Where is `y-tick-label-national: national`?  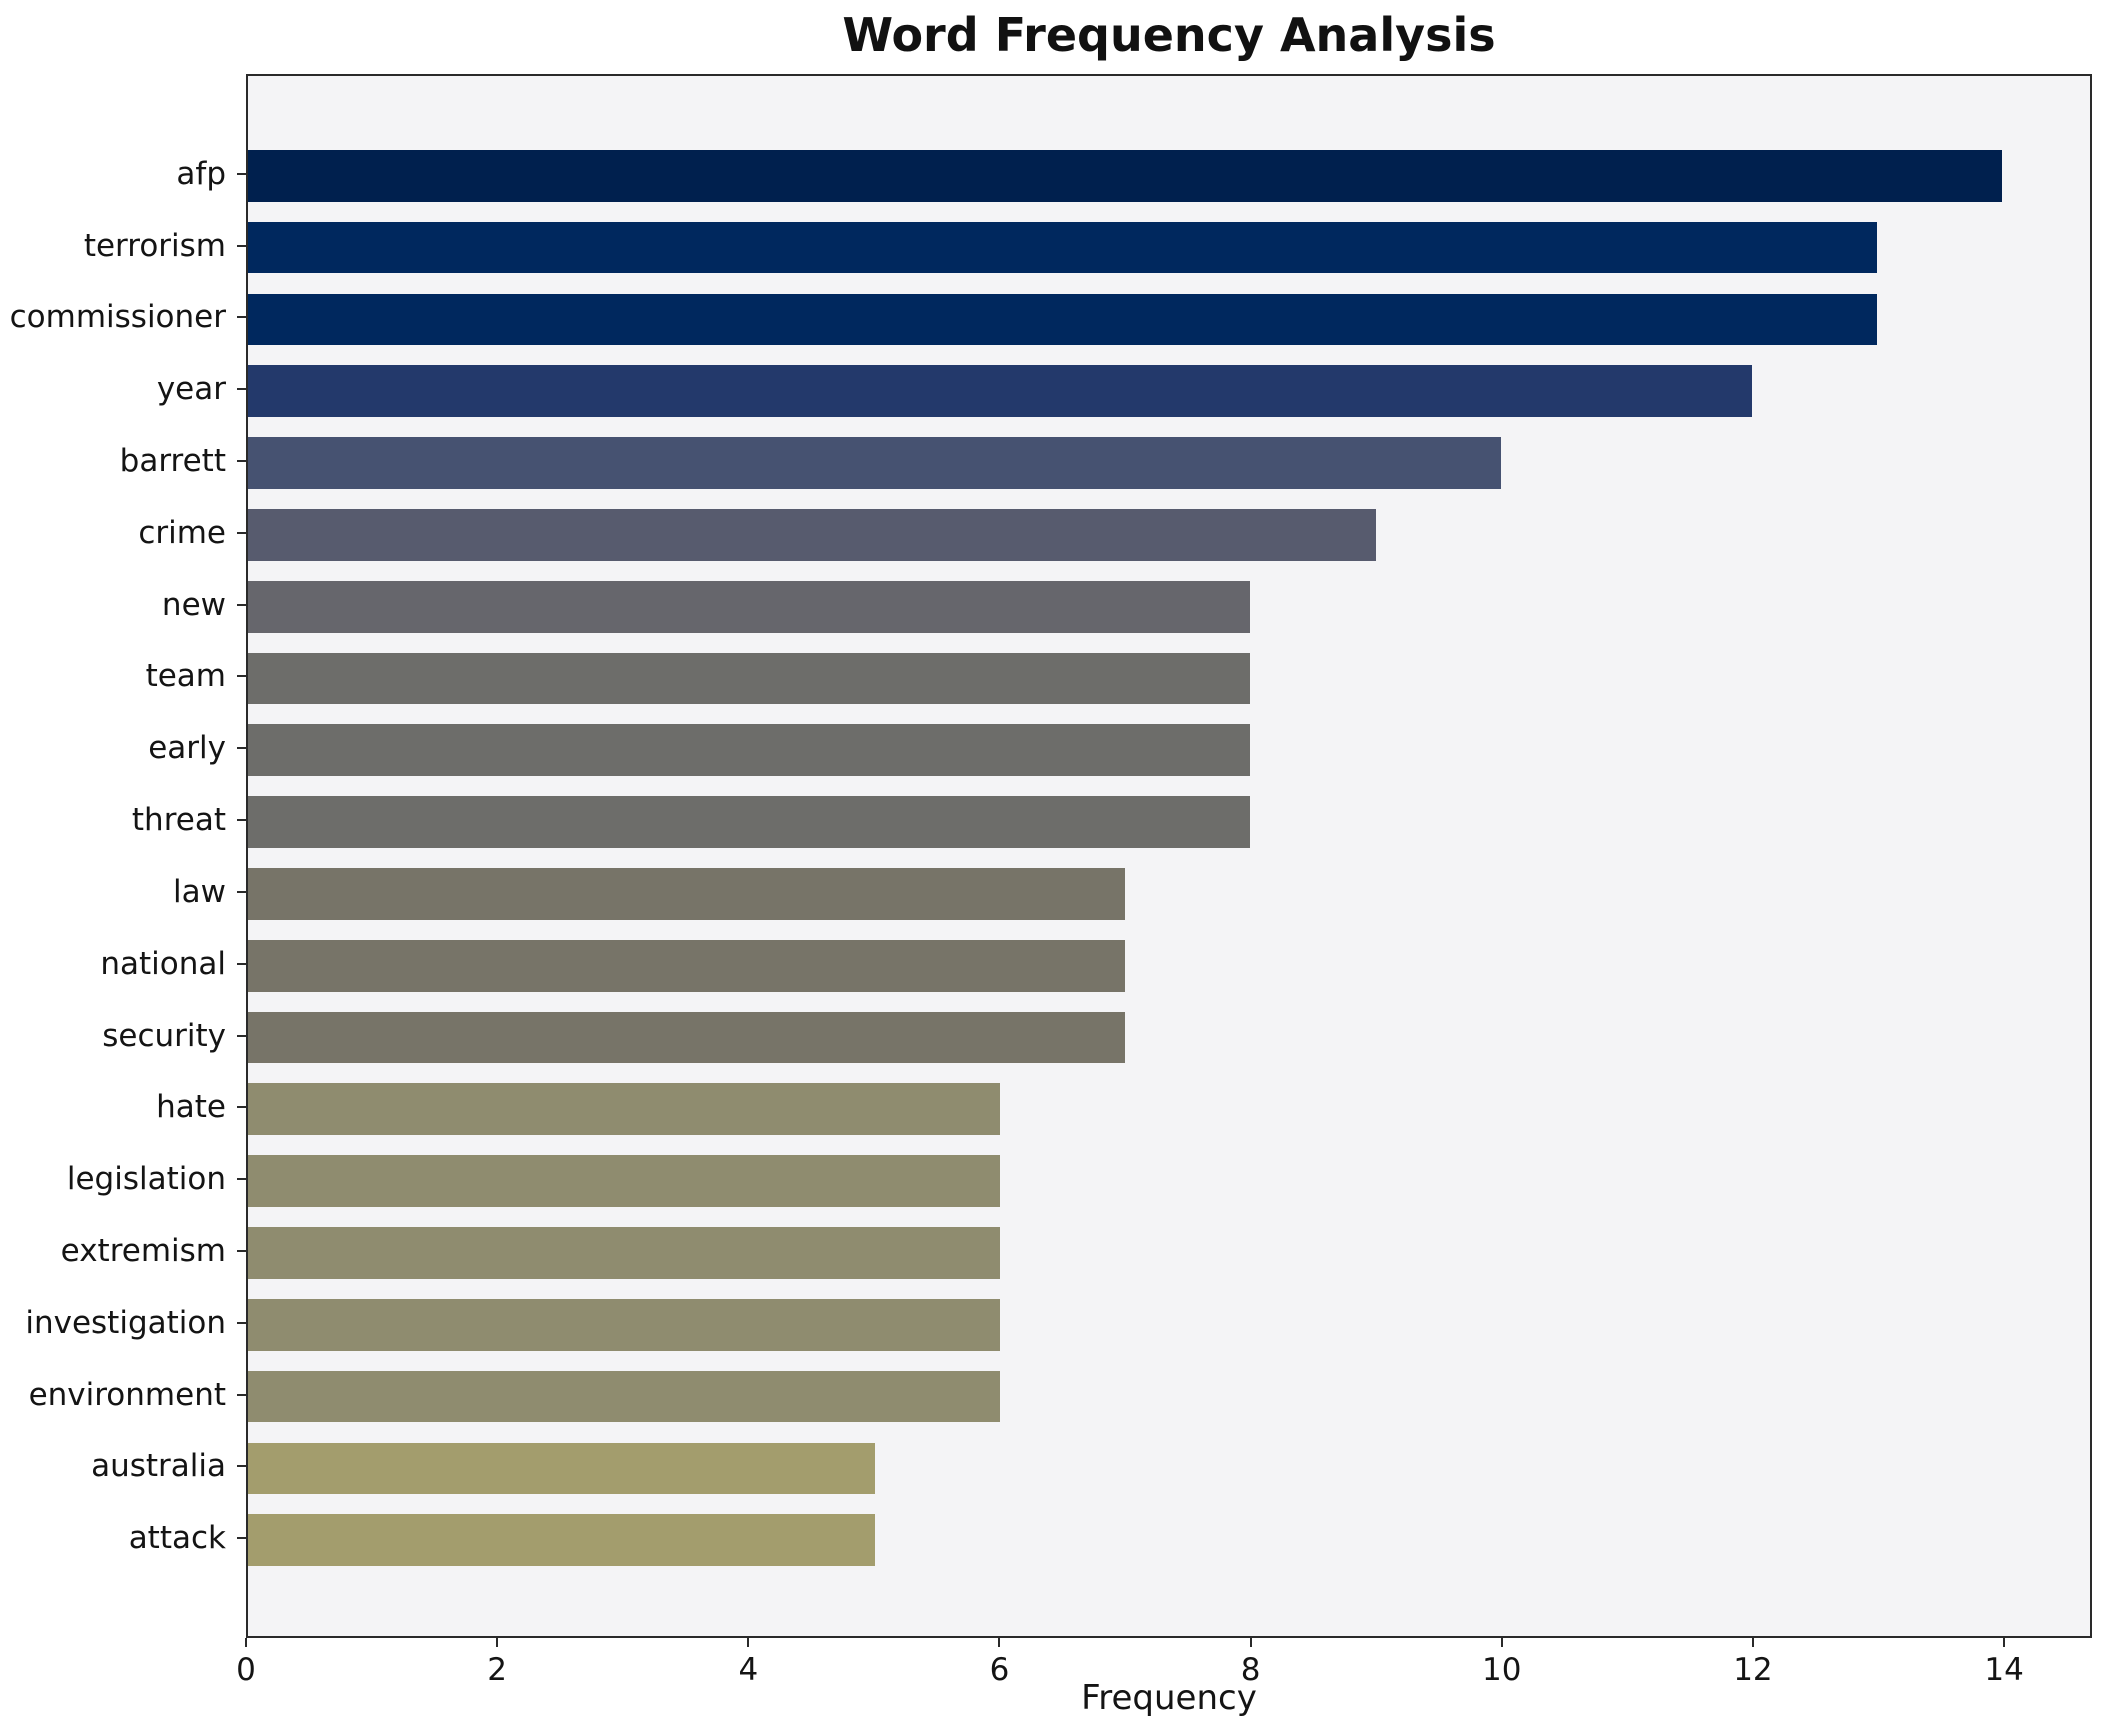
y-tick-label-national: national is located at coordinates (163, 963).